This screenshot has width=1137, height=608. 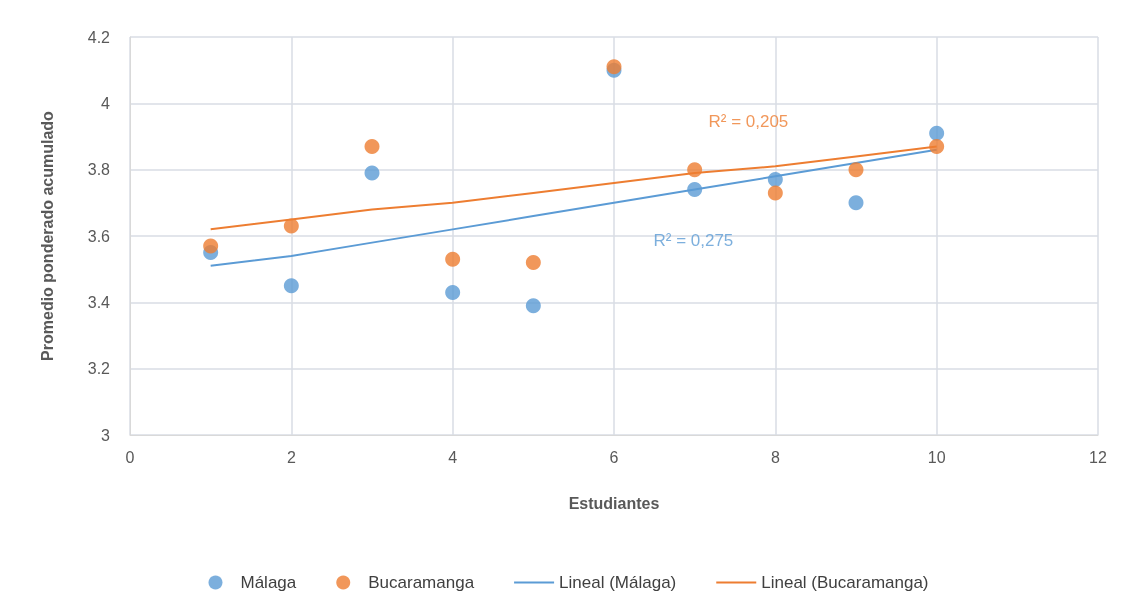 What do you see at coordinates (453, 457) in the screenshot?
I see `x-tick-label: 4` at bounding box center [453, 457].